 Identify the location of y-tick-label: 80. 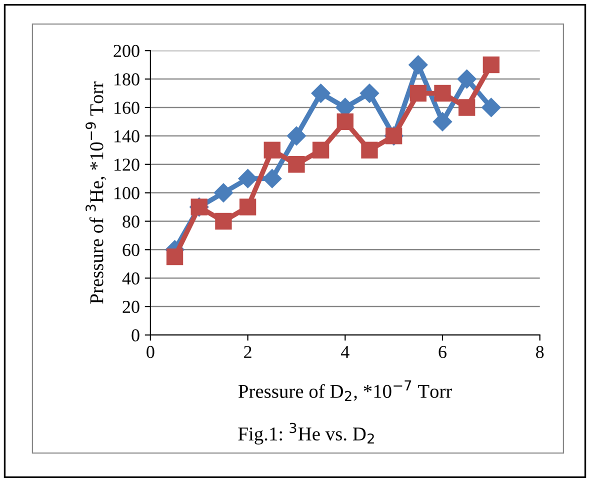
(131, 221).